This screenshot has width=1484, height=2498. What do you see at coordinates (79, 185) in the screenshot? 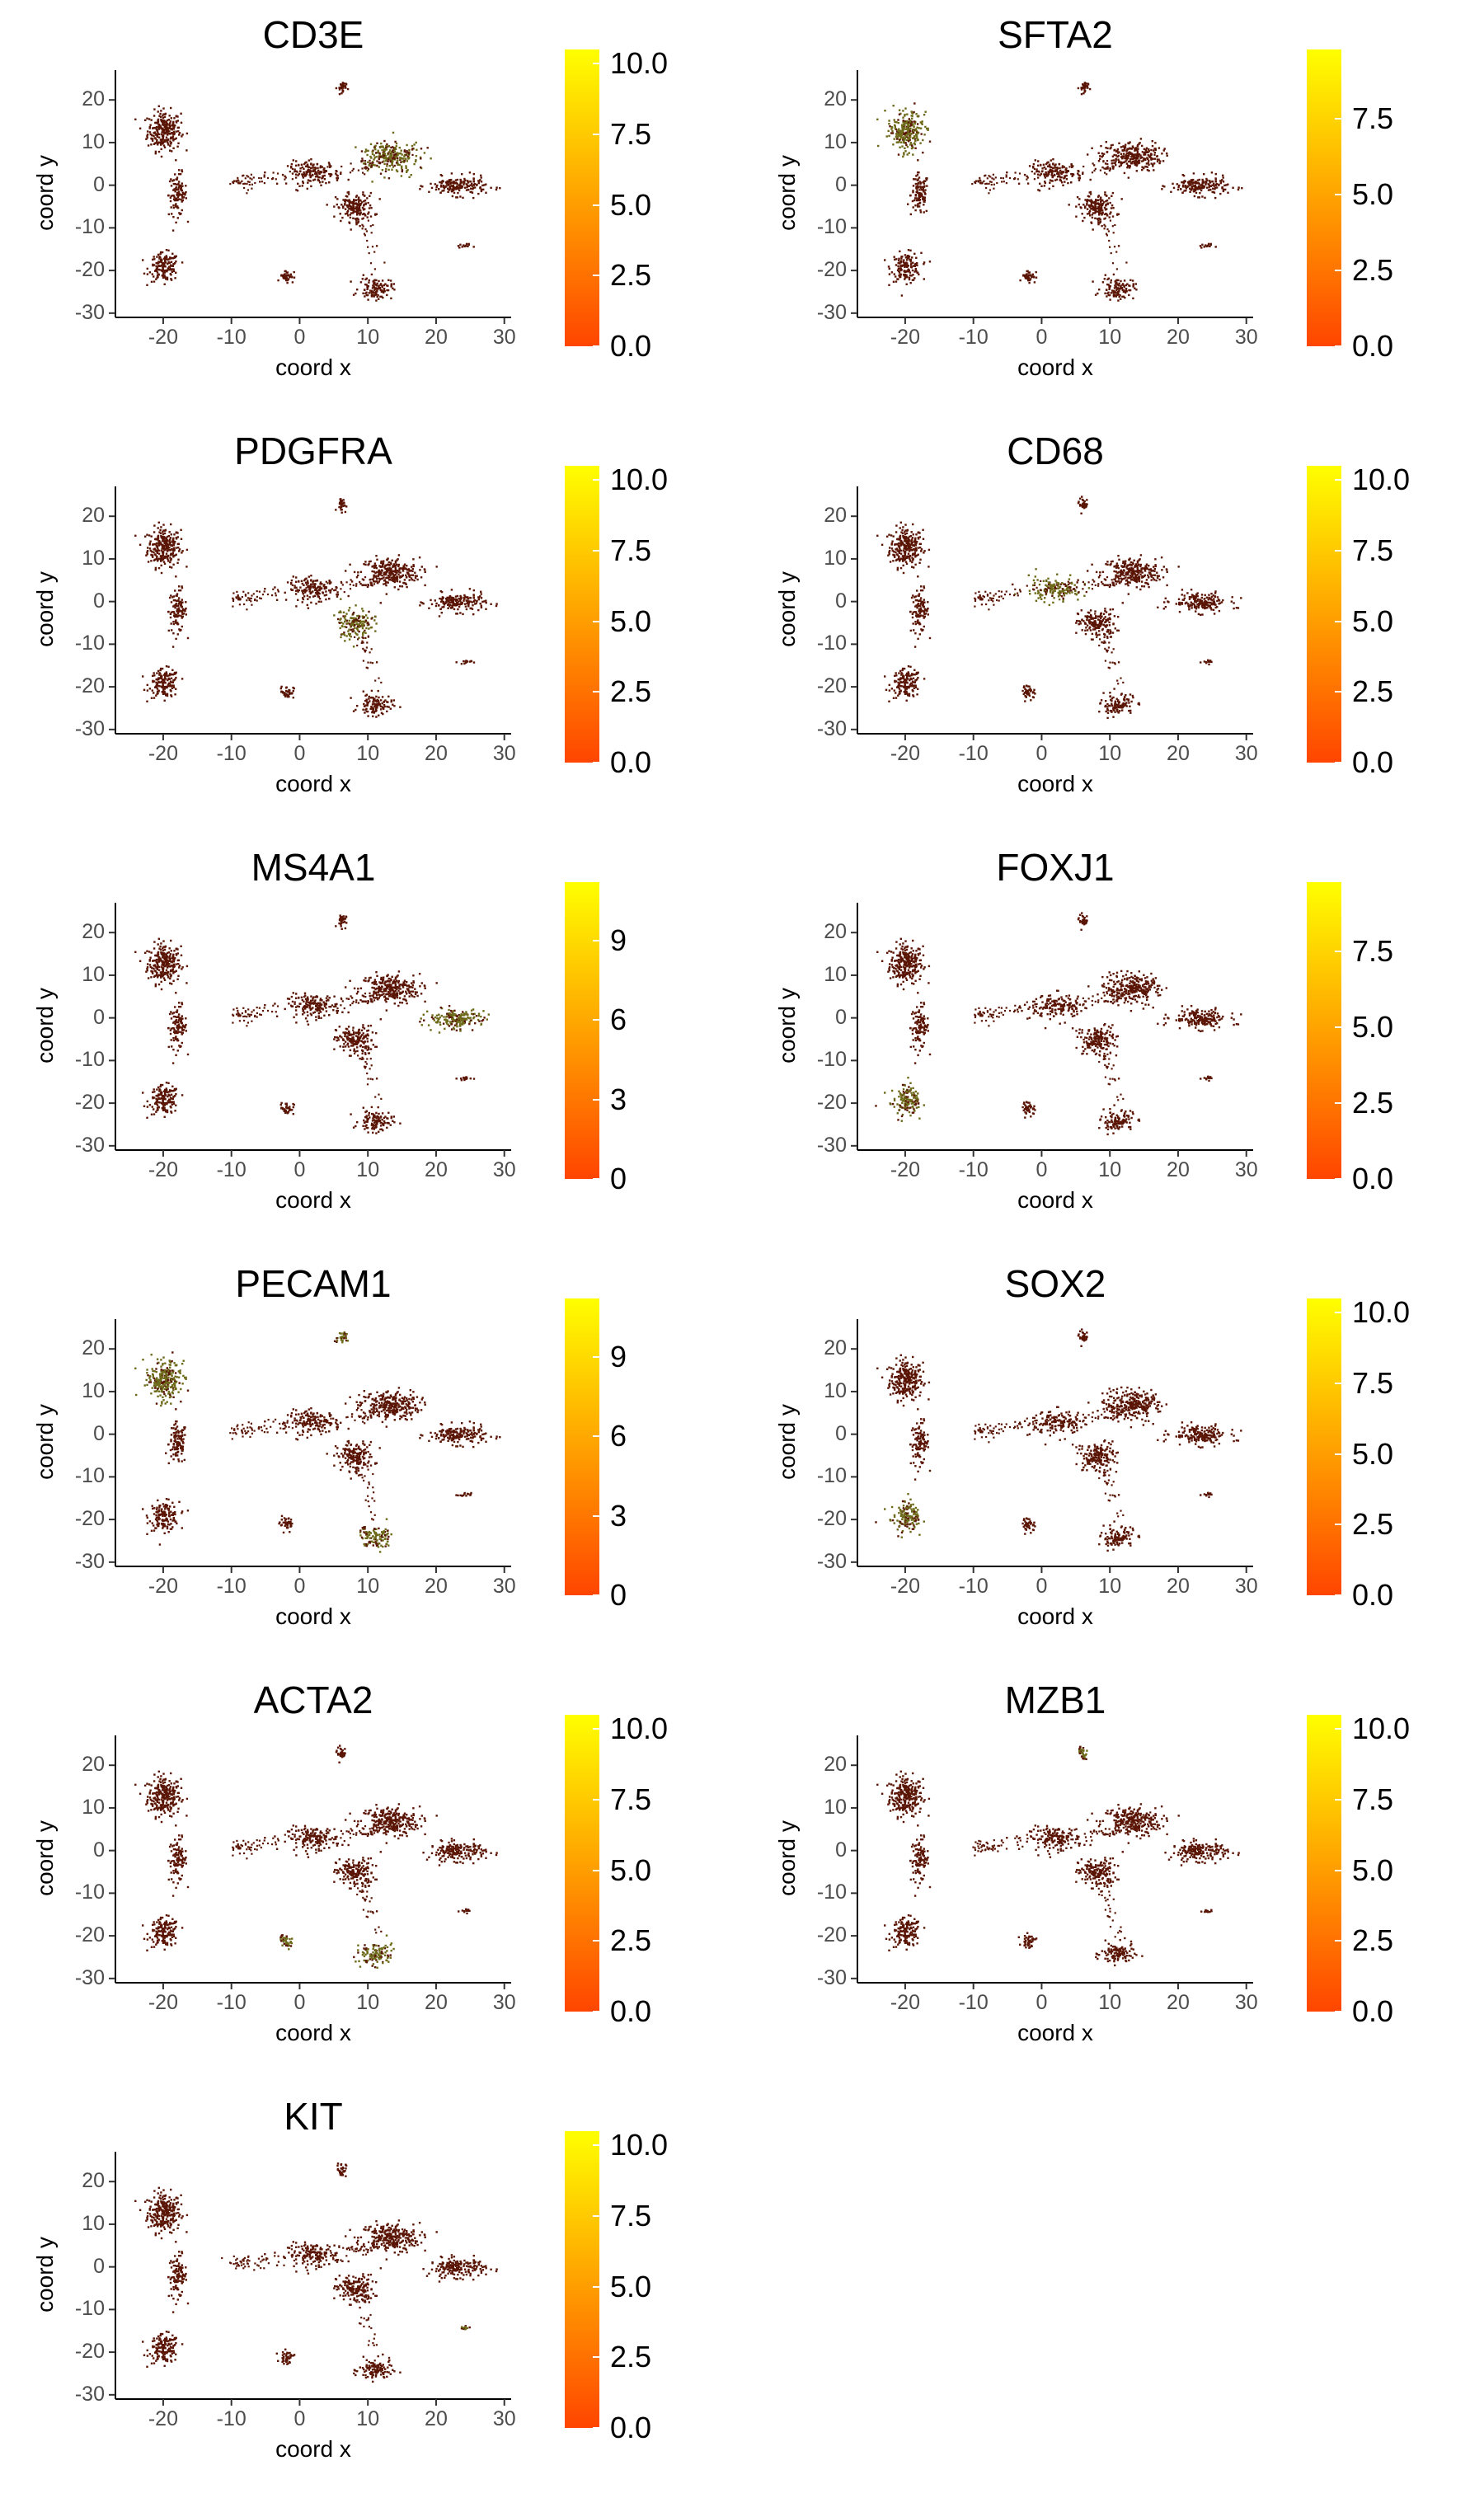
I see `y-tick-label: 0` at bounding box center [79, 185].